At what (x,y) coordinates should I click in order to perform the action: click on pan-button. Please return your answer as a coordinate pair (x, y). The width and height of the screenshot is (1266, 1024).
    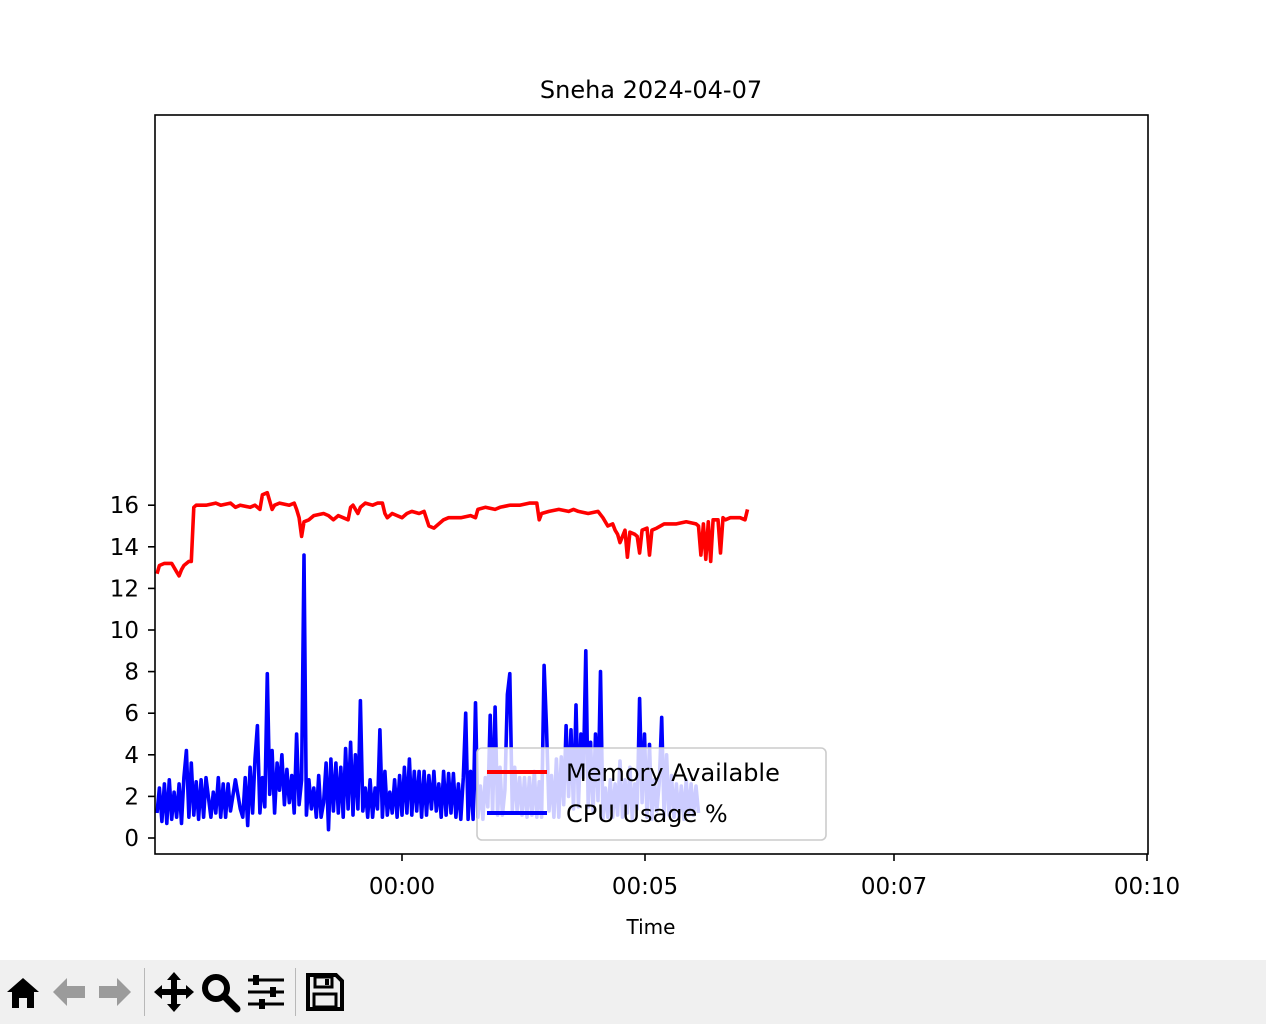
    Looking at the image, I should click on (174, 992).